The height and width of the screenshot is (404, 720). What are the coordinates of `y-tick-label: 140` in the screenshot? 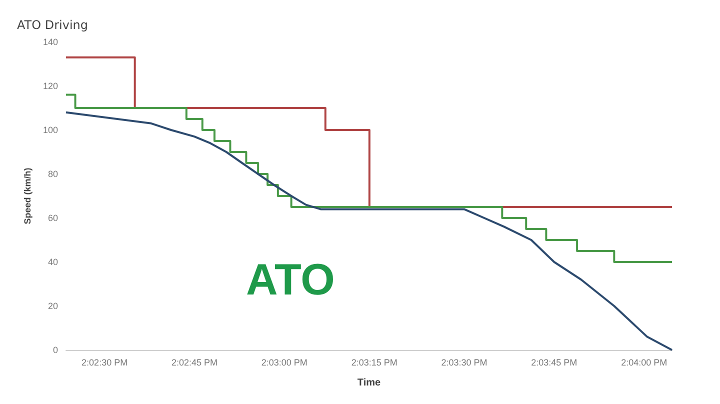 It's located at (50, 42).